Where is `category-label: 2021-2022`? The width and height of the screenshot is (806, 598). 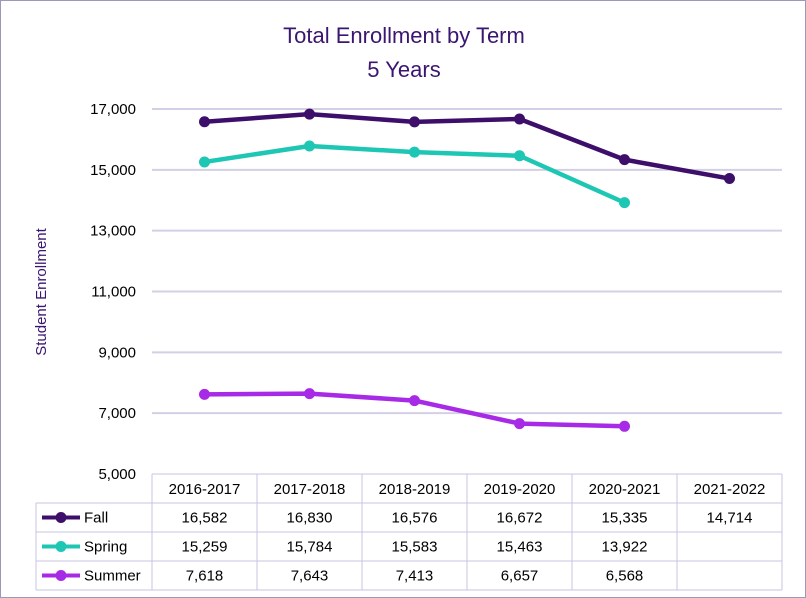 category-label: 2021-2022 is located at coordinates (730, 489).